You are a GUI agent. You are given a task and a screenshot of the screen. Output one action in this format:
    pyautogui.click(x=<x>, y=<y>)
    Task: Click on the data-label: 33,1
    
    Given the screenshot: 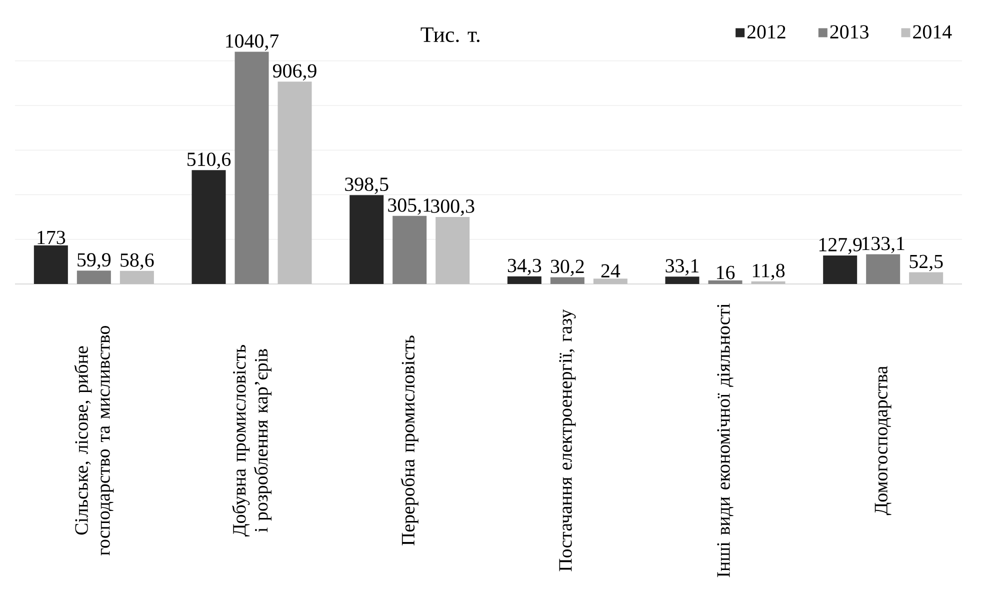 What is the action you would take?
    pyautogui.click(x=682, y=267)
    